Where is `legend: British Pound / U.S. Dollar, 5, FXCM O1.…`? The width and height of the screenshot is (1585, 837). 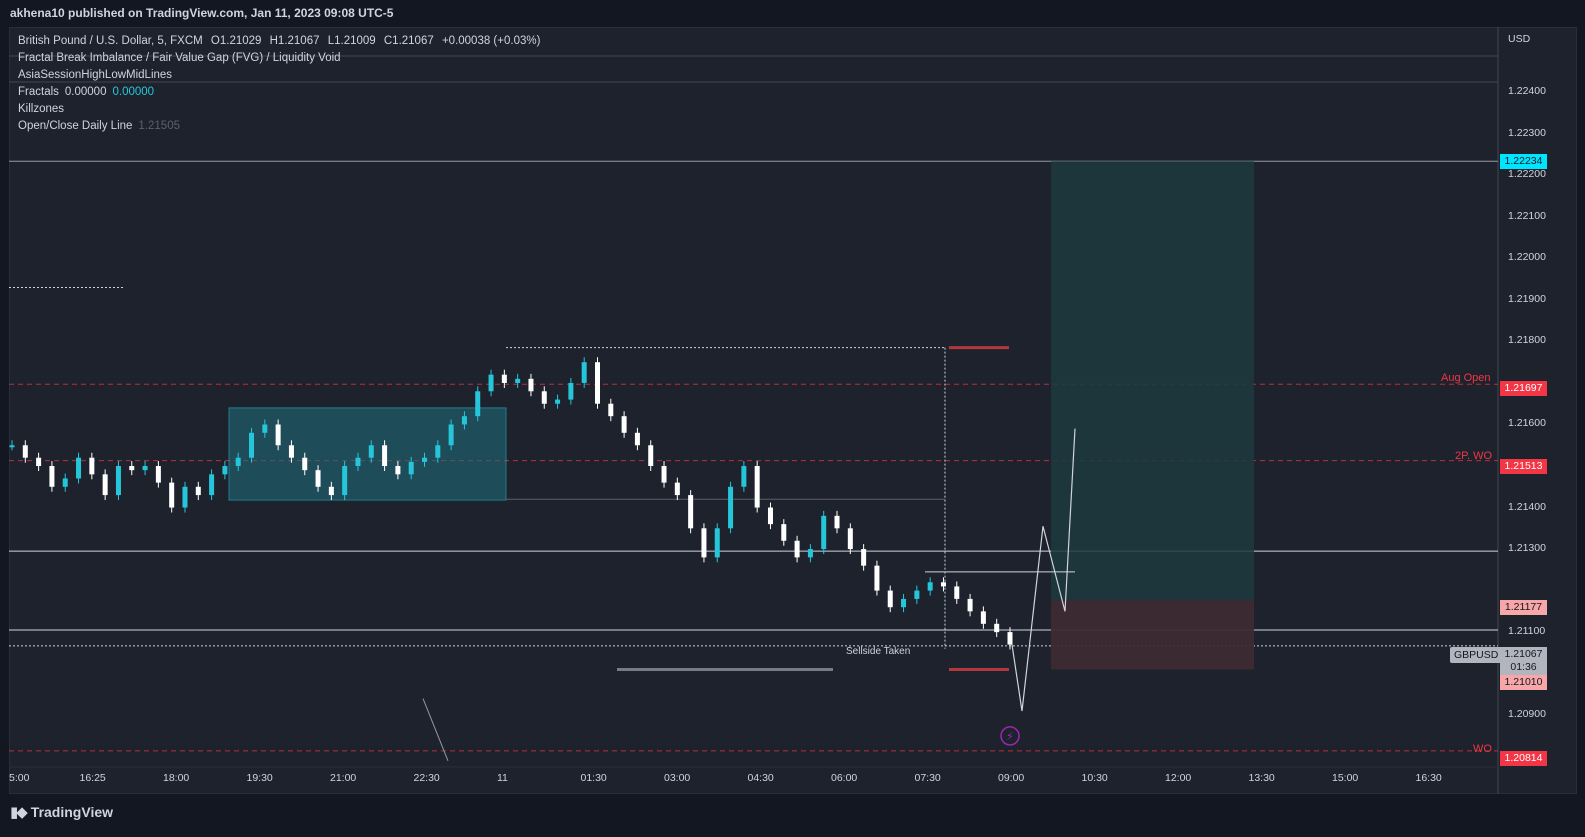
legend: British Pound / U.S. Dollar, 5, FXCM O1.… is located at coordinates (281, 84).